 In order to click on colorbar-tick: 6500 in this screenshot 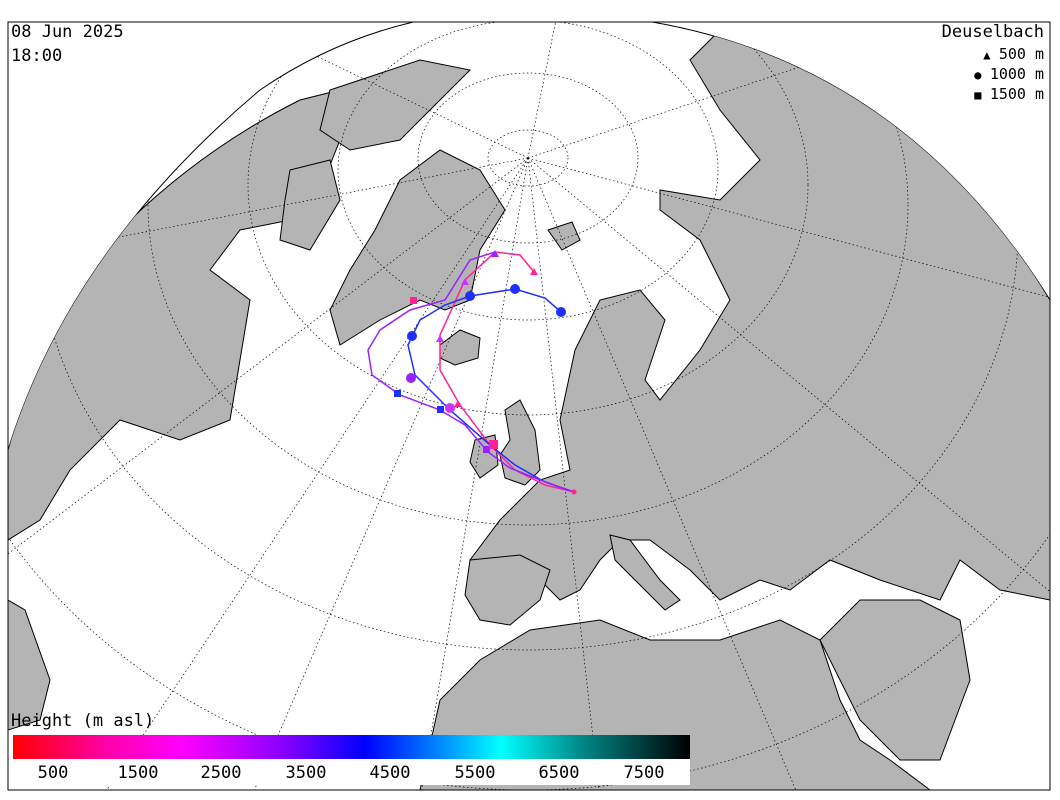, I will do `click(559, 773)`.